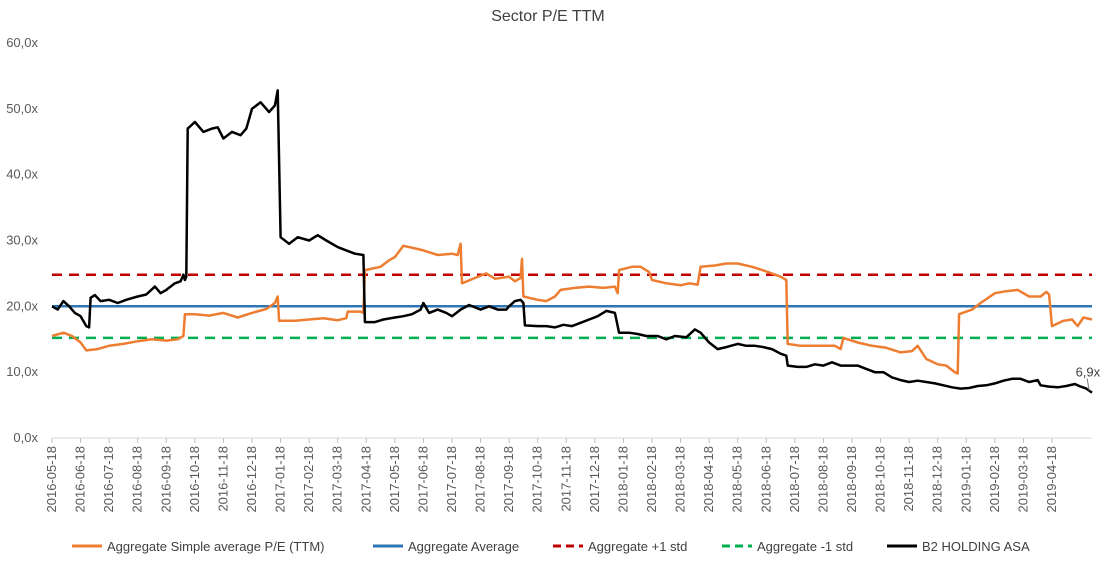 This screenshot has width=1106, height=563. What do you see at coordinates (165, 479) in the screenshot?
I see `x-tick-label: 2016-09-18` at bounding box center [165, 479].